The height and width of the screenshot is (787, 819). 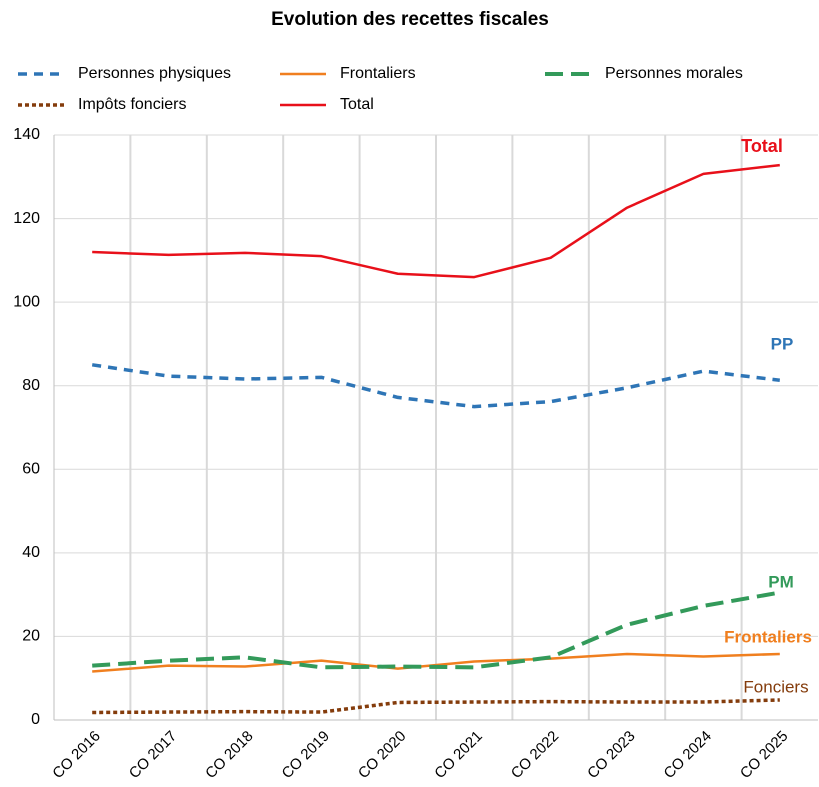 What do you see at coordinates (378, 73) in the screenshot?
I see `legend-label: Frontaliers` at bounding box center [378, 73].